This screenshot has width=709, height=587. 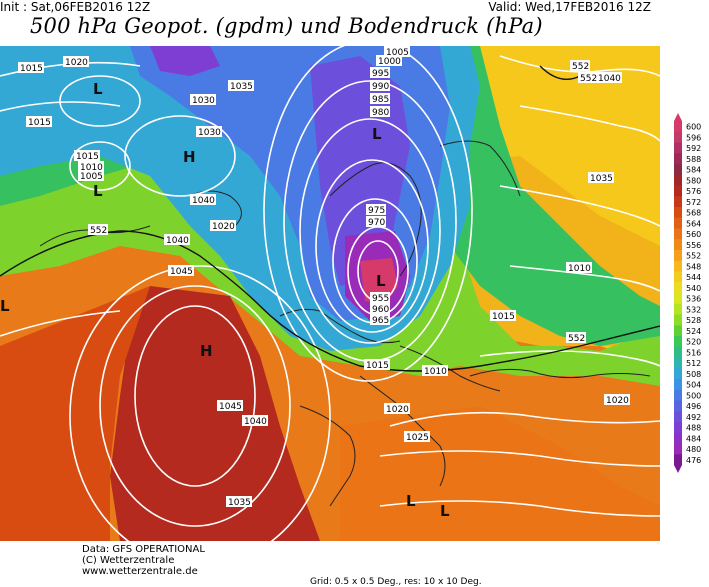 What do you see at coordinates (693, 406) in the screenshot?
I see `legend-level-label: 496` at bounding box center [693, 406].